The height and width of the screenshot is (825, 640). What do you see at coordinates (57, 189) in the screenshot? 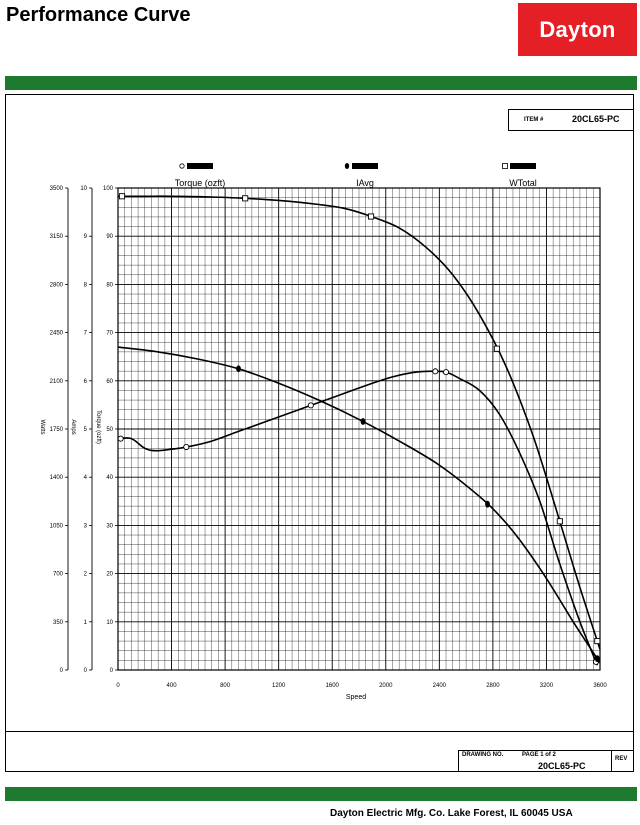
I see `y-tick-label: 3500` at bounding box center [57, 189].